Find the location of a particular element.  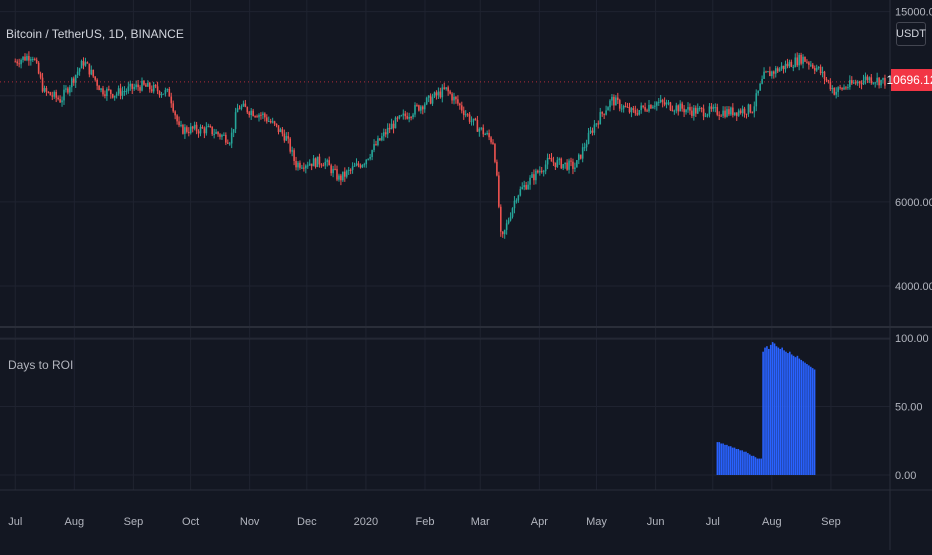

time-axis-label: Apr is located at coordinates (539, 522).